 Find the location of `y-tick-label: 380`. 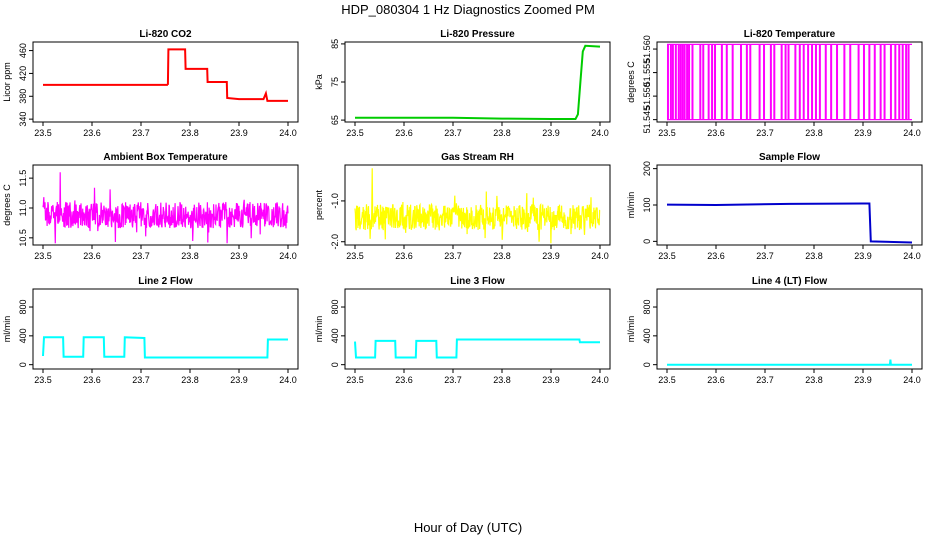

y-tick-label: 380 is located at coordinates (23, 96).